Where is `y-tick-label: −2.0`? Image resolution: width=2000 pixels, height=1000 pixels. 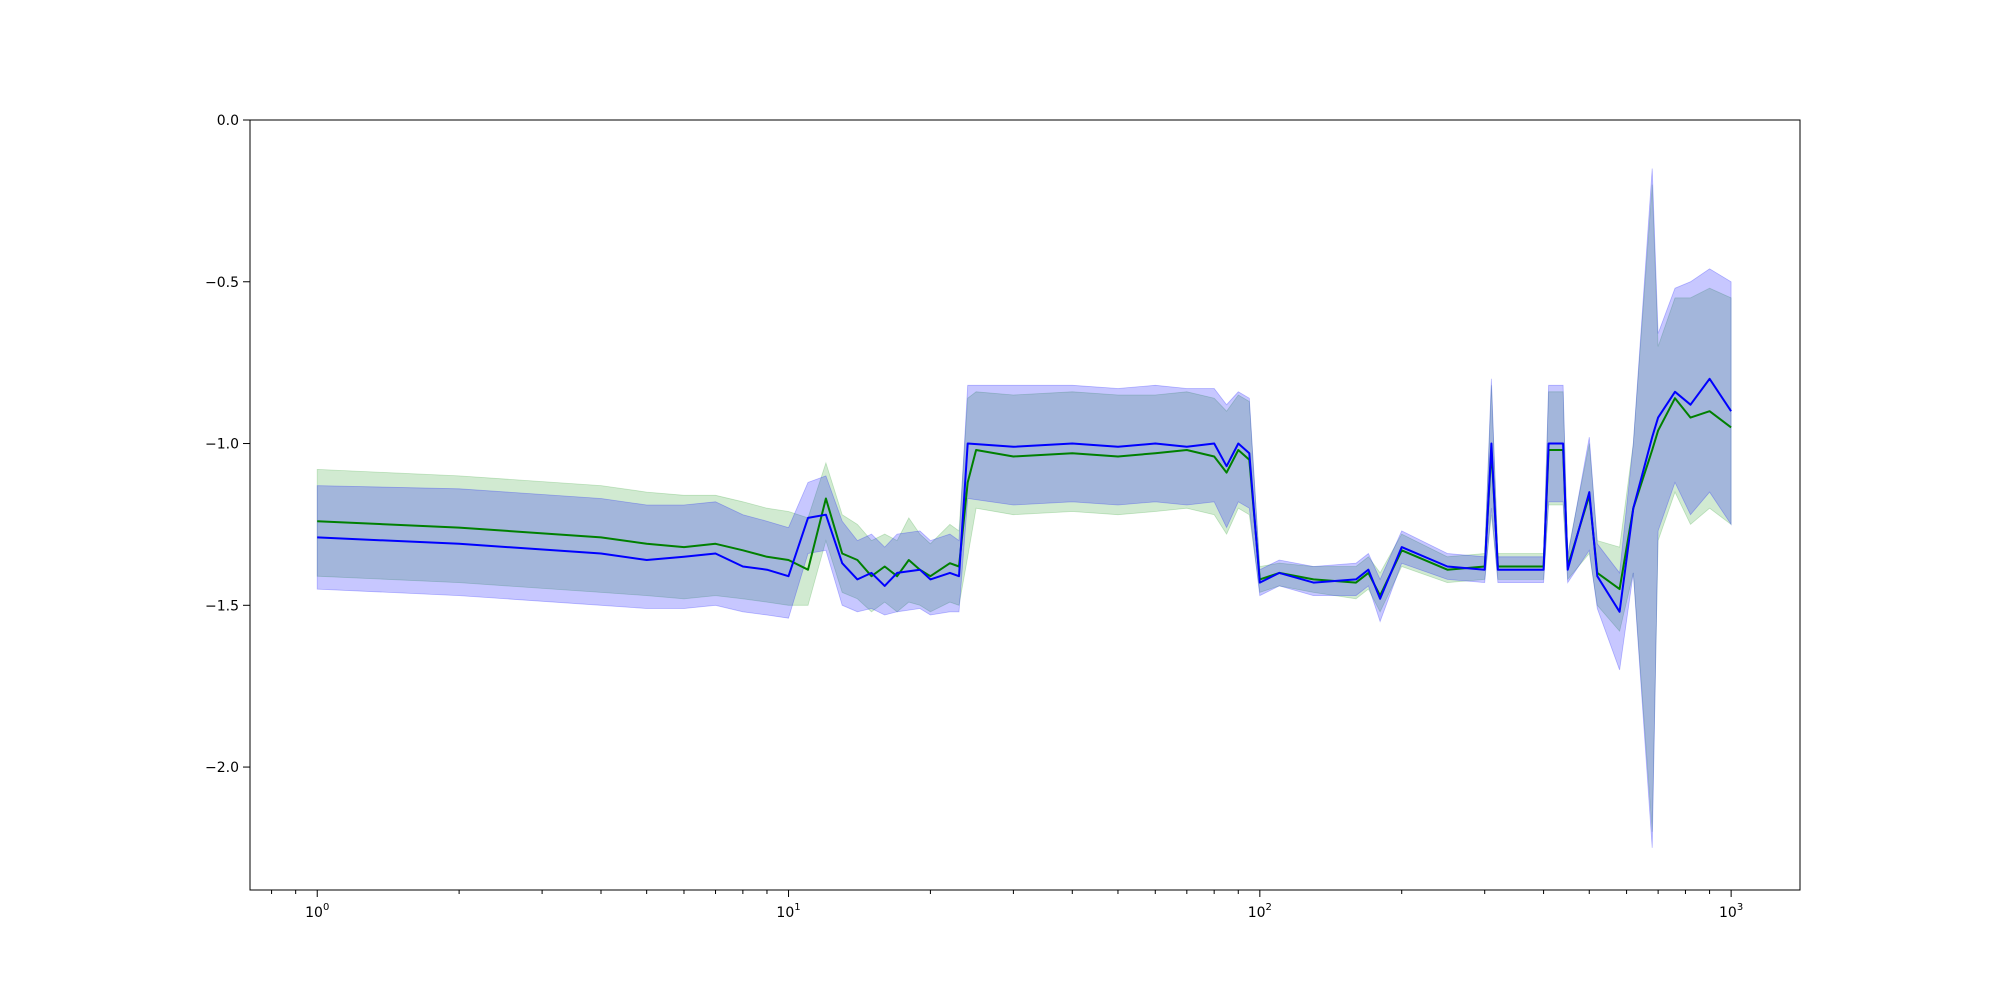 y-tick-label: −2.0 is located at coordinates (222, 768).